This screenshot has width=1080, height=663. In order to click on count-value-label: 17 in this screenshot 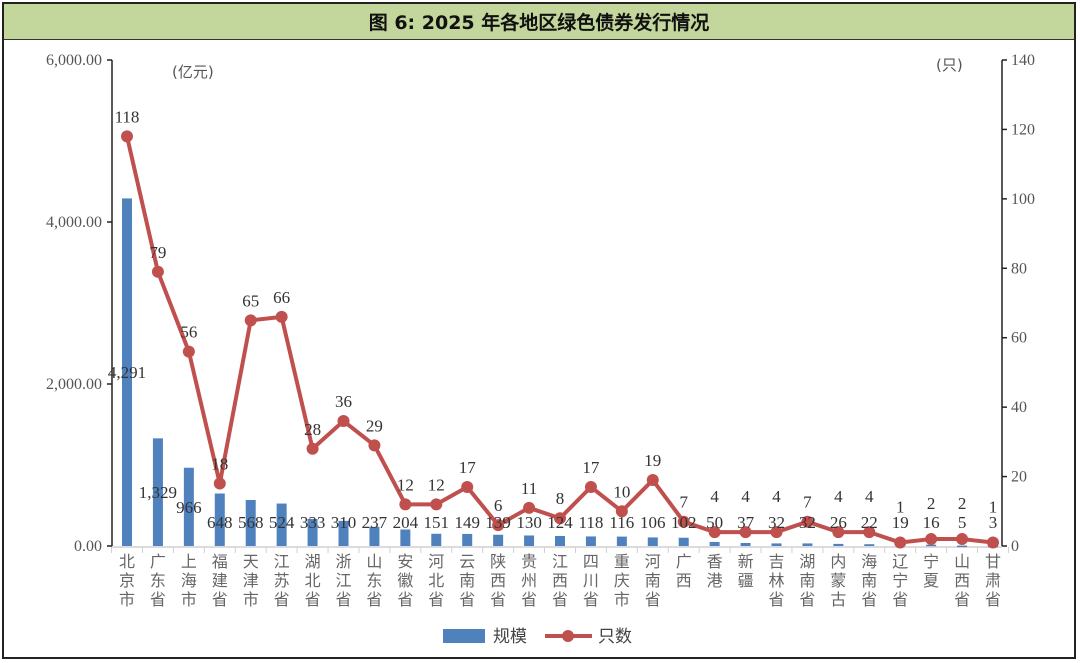, I will do `click(591, 467)`.